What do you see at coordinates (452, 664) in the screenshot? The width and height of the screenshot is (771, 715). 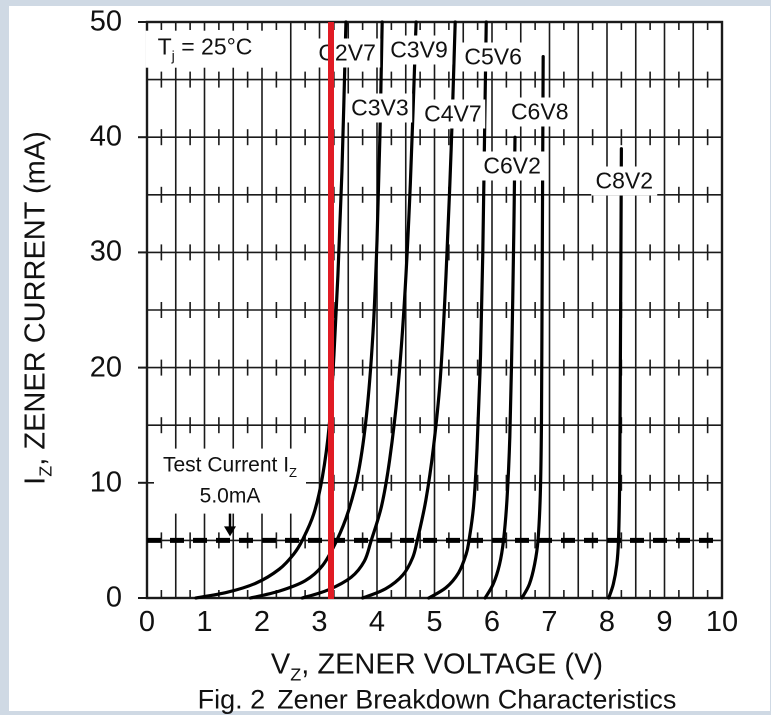 I see `x-axis-title-text: , ZENER VOLTAGE (V)` at bounding box center [452, 664].